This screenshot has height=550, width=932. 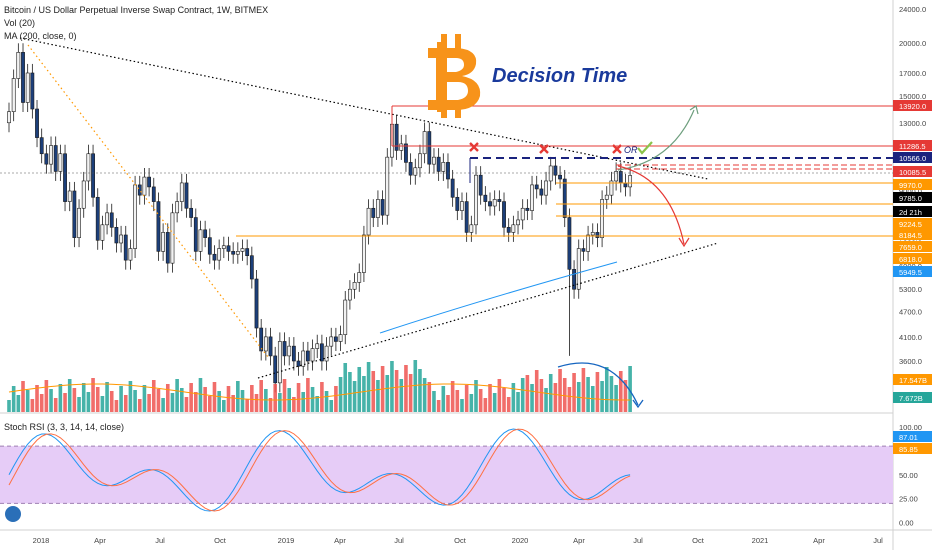 What do you see at coordinates (908, 449) in the screenshot?
I see `stoch-label: 85.85` at bounding box center [908, 449].